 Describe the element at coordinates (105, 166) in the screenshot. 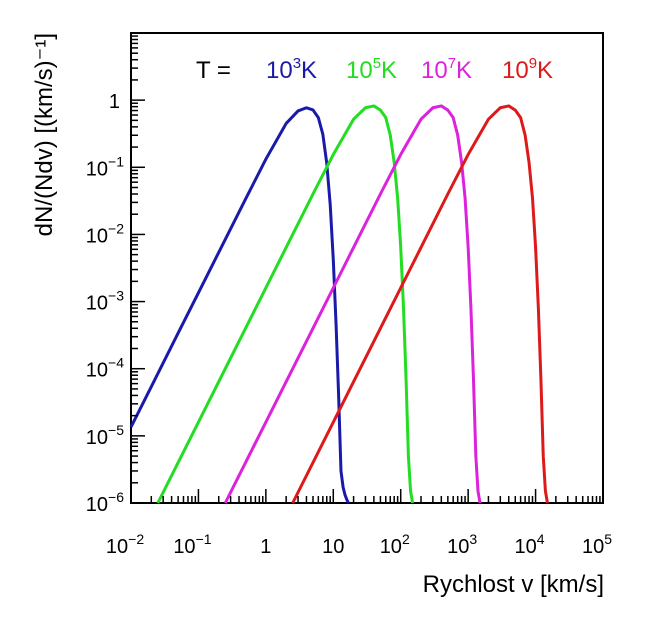

I see `y-tick-label: 10⁻¹` at that location.